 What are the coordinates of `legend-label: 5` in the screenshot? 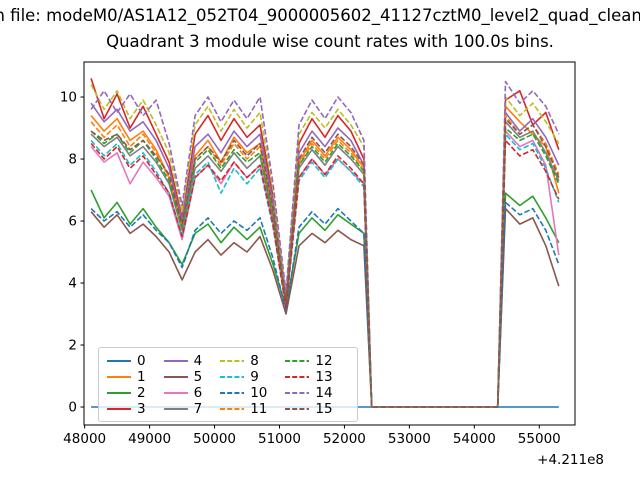 It's located at (198, 377).